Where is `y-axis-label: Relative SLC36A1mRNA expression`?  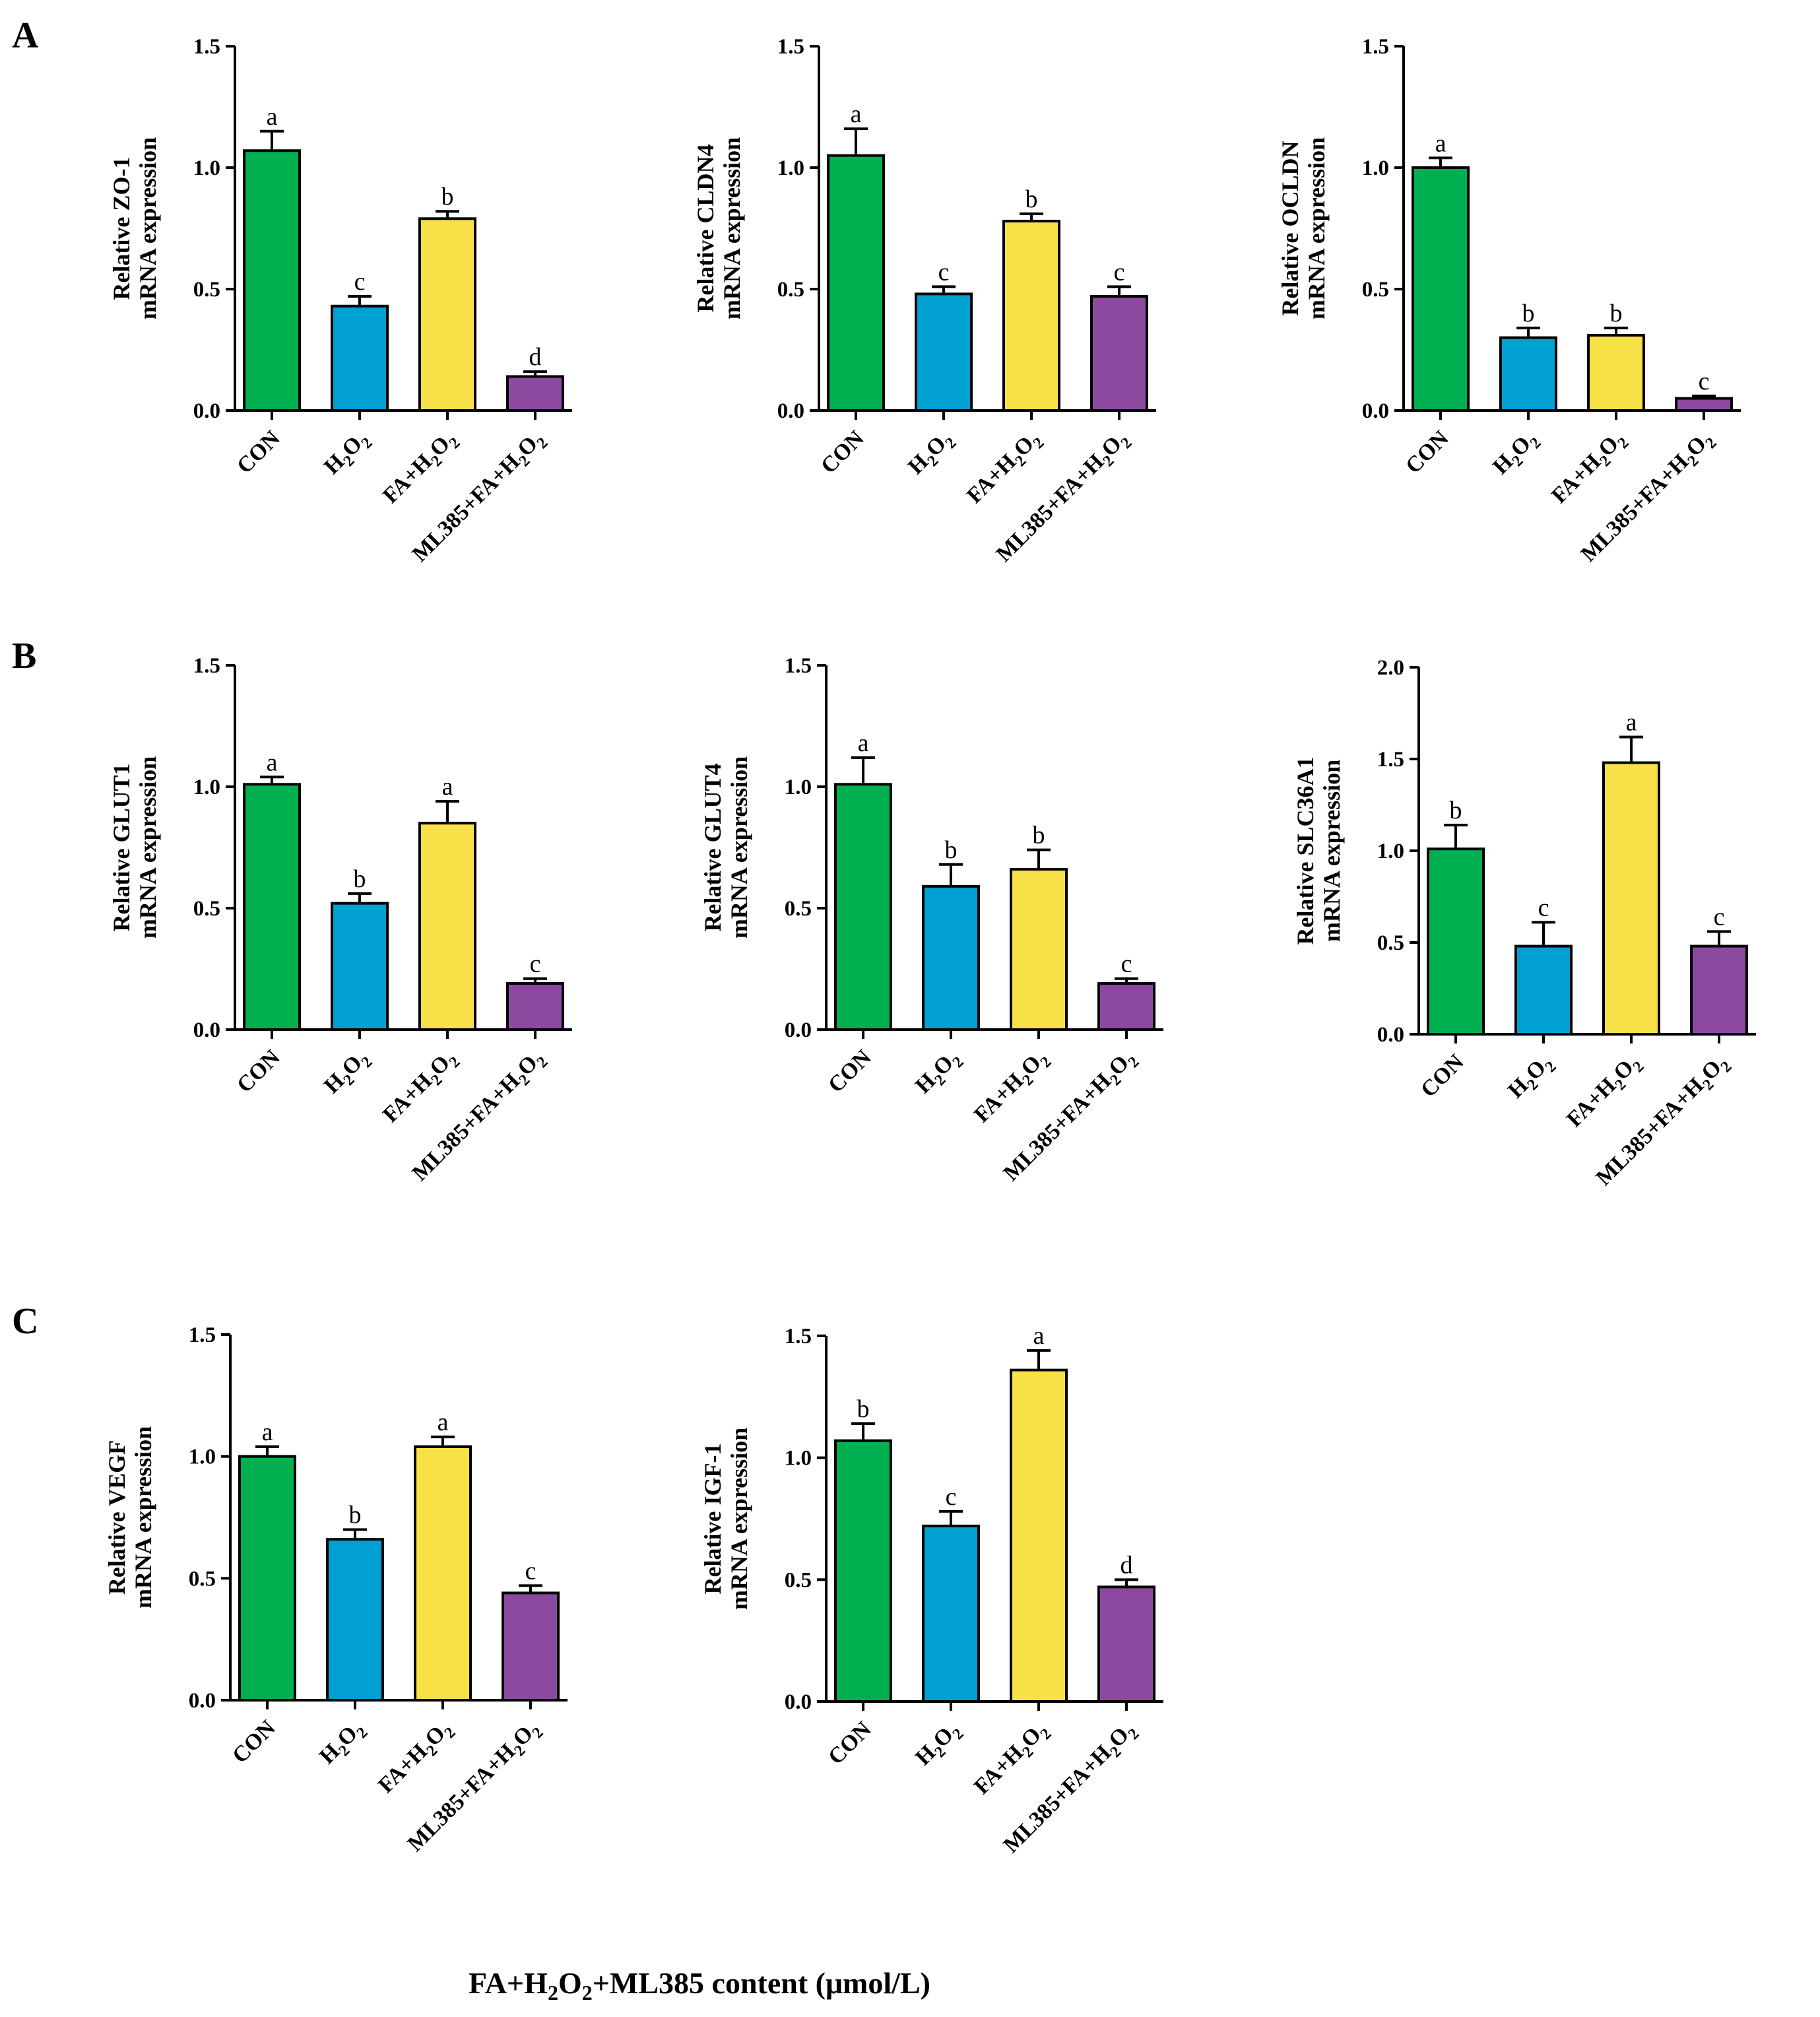
y-axis-label: Relative SLC36A1mRNA expression is located at coordinates (1318, 851).